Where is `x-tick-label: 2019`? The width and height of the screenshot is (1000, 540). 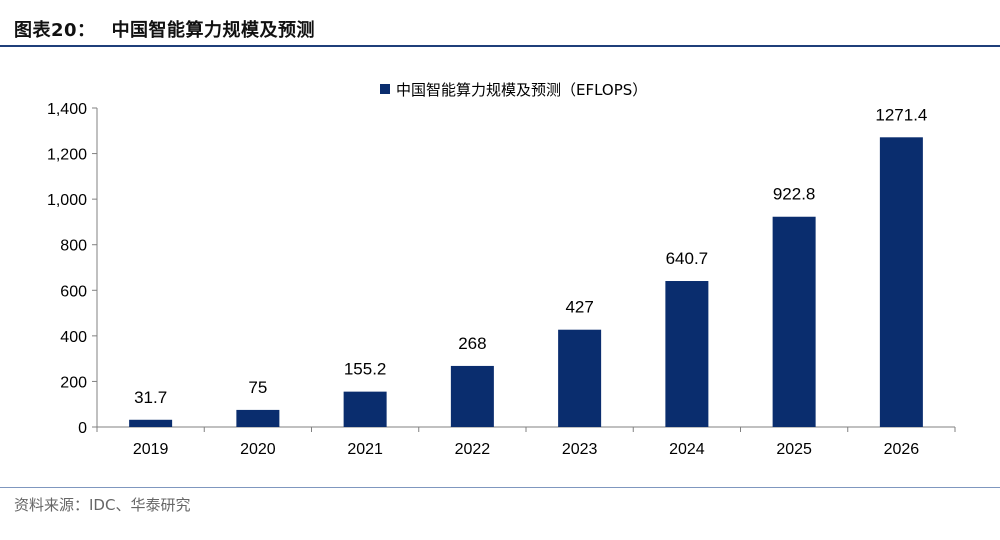
x-tick-label: 2019 is located at coordinates (151, 449).